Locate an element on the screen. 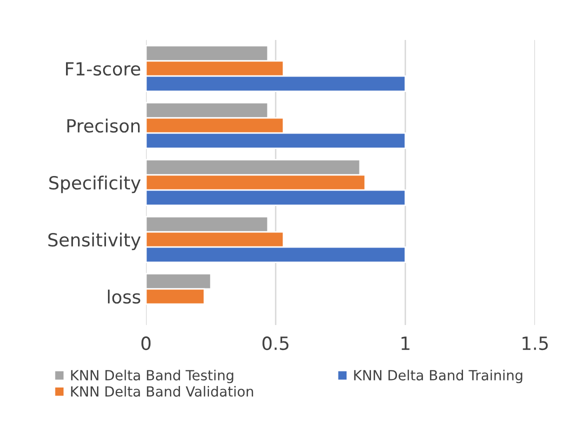 The height and width of the screenshot is (421, 578). x-tick-label: 1 is located at coordinates (406, 343).